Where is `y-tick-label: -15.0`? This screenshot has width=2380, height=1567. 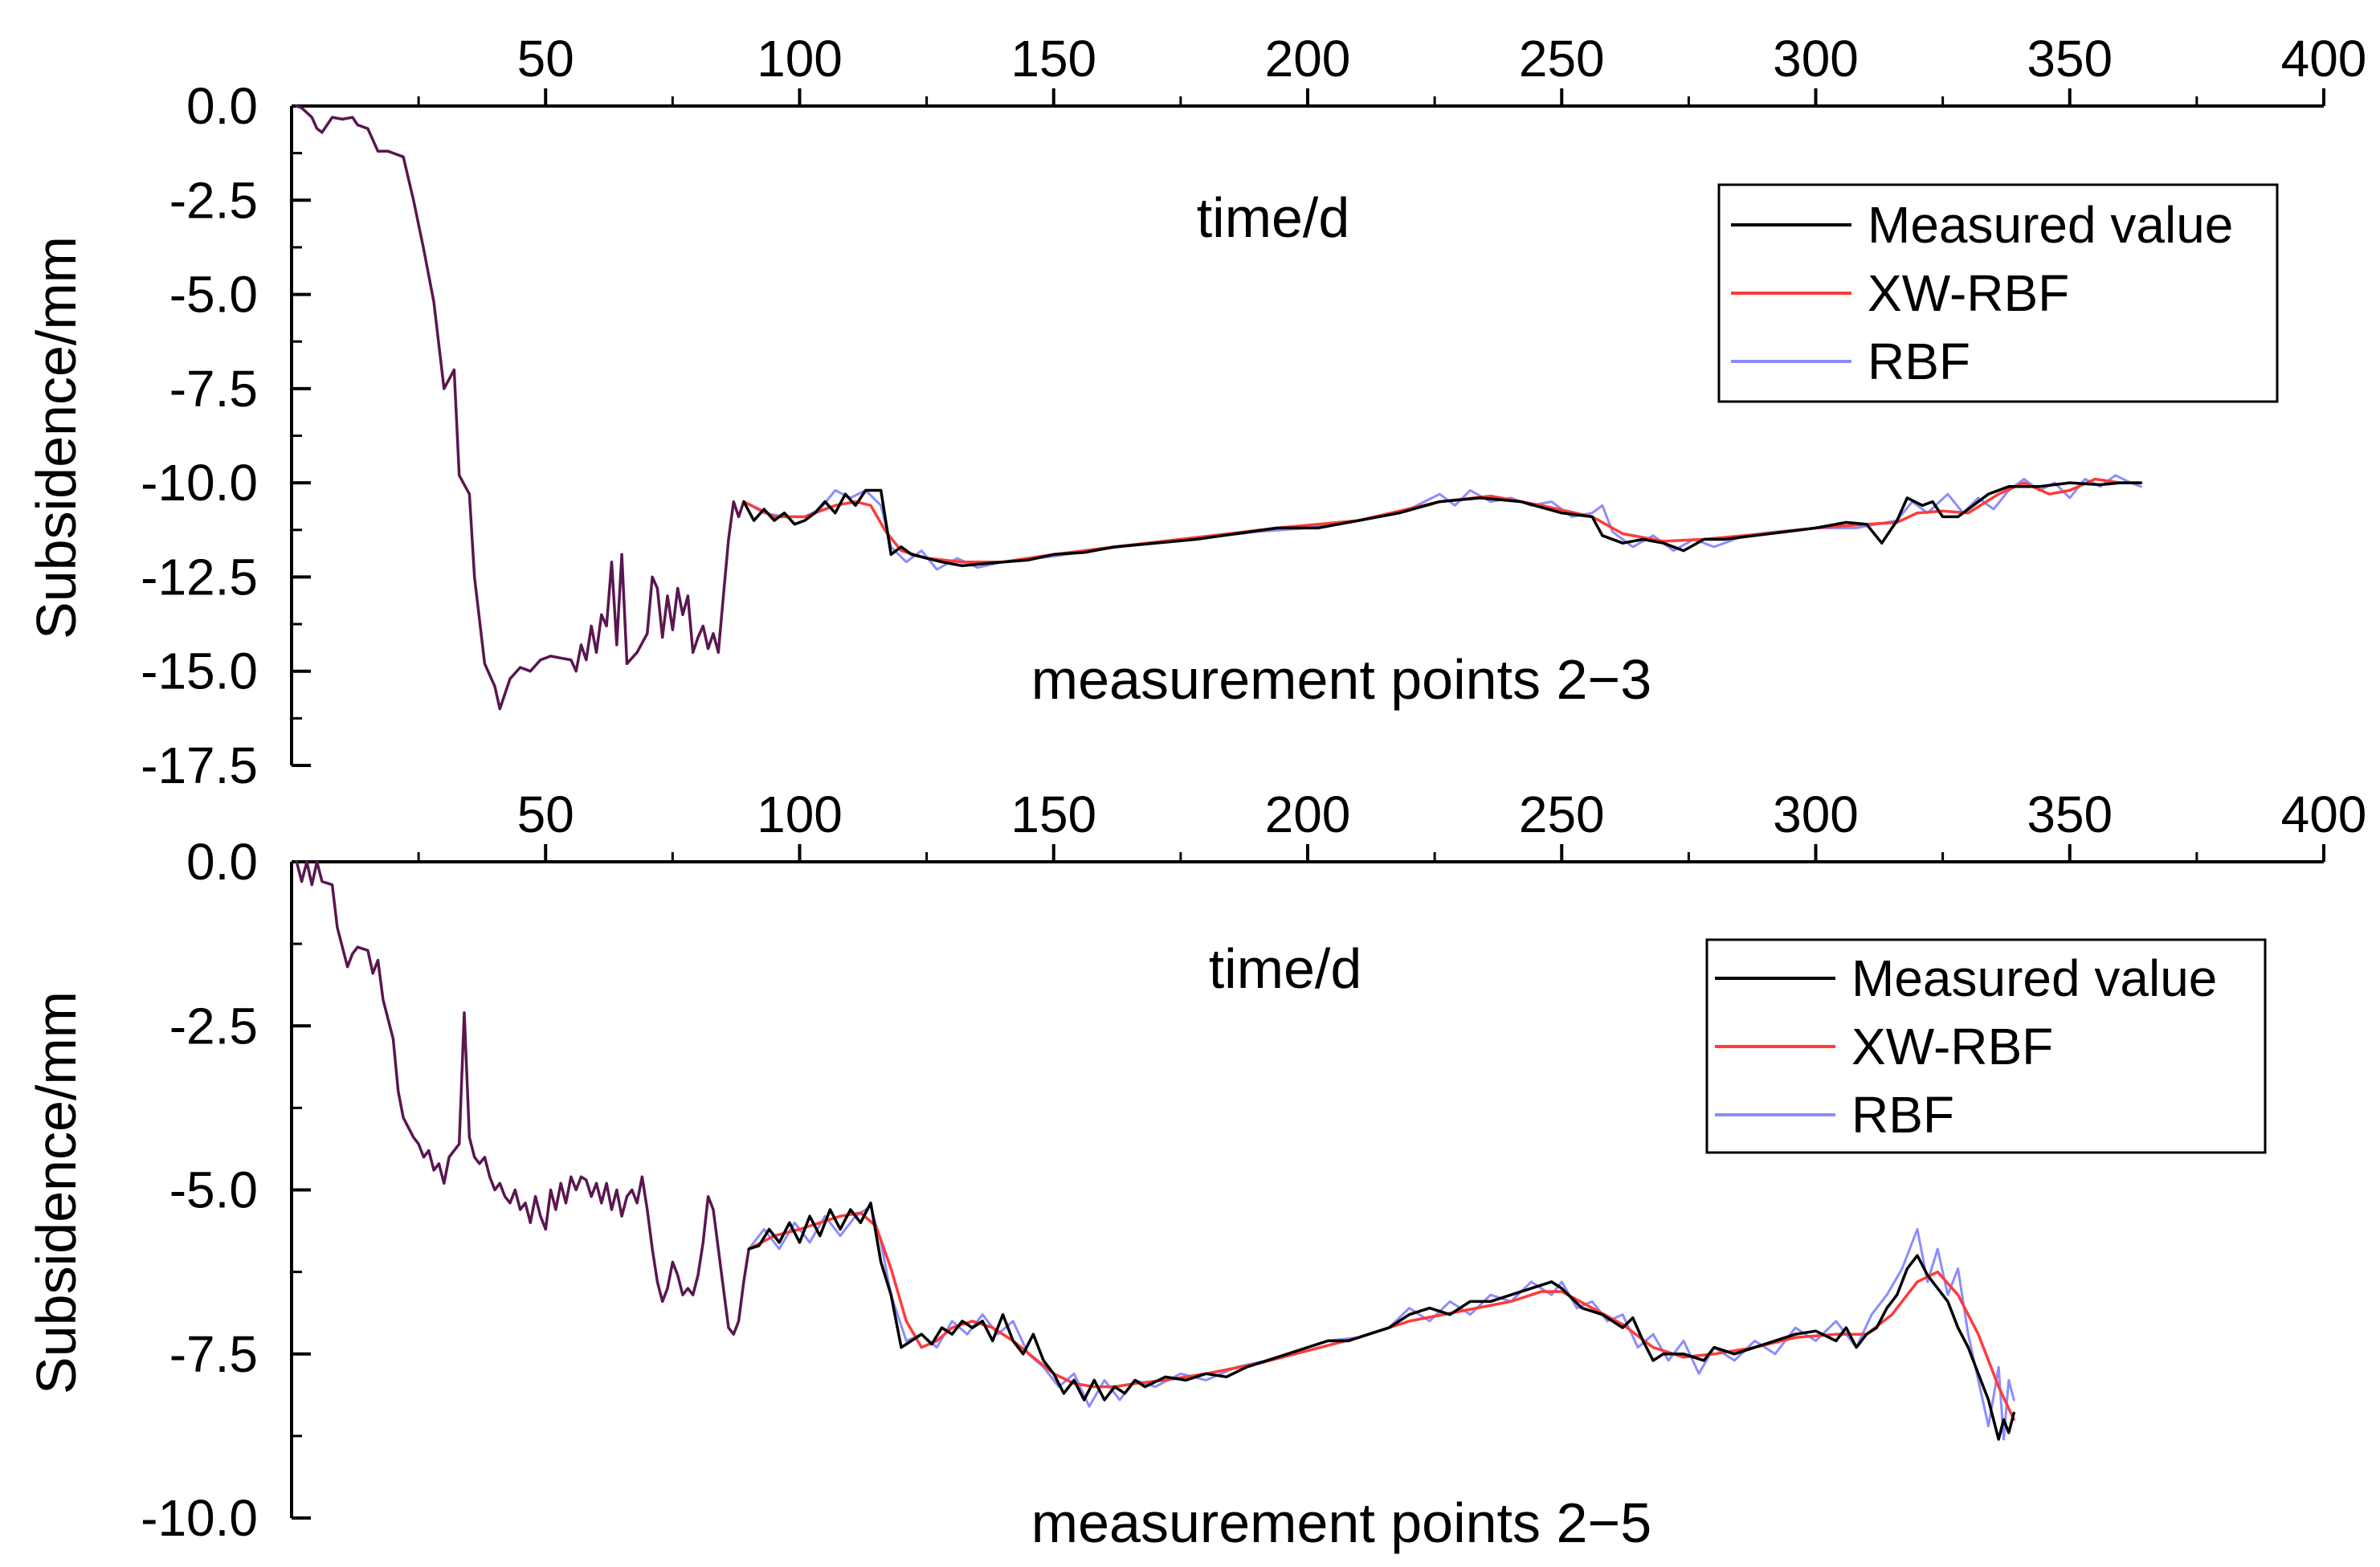
y-tick-label: -15.0 is located at coordinates (199, 671).